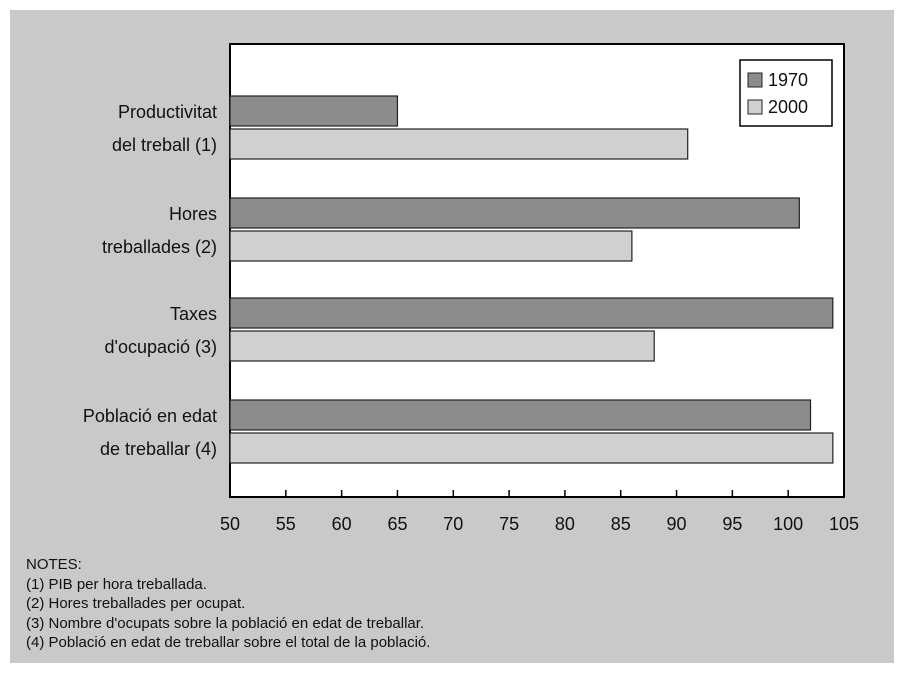  Describe the element at coordinates (565, 524) in the screenshot. I see `x-tick-label-80: 80` at that location.